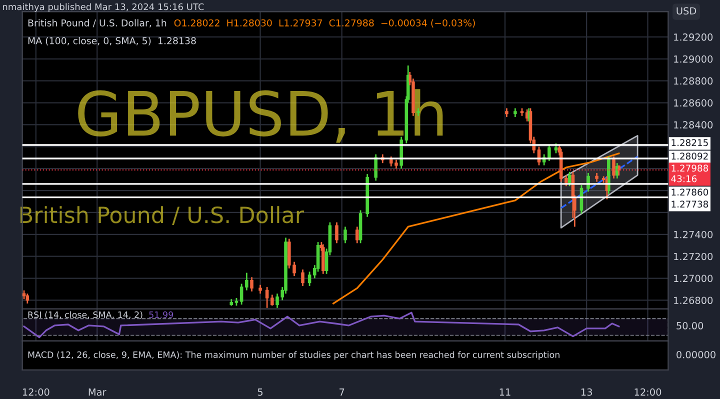 The image size is (720, 399). Describe the element at coordinates (112, 41) in the screenshot. I see `annotation: MA (100, close, 0, SMA, 5) 1.28138` at that location.